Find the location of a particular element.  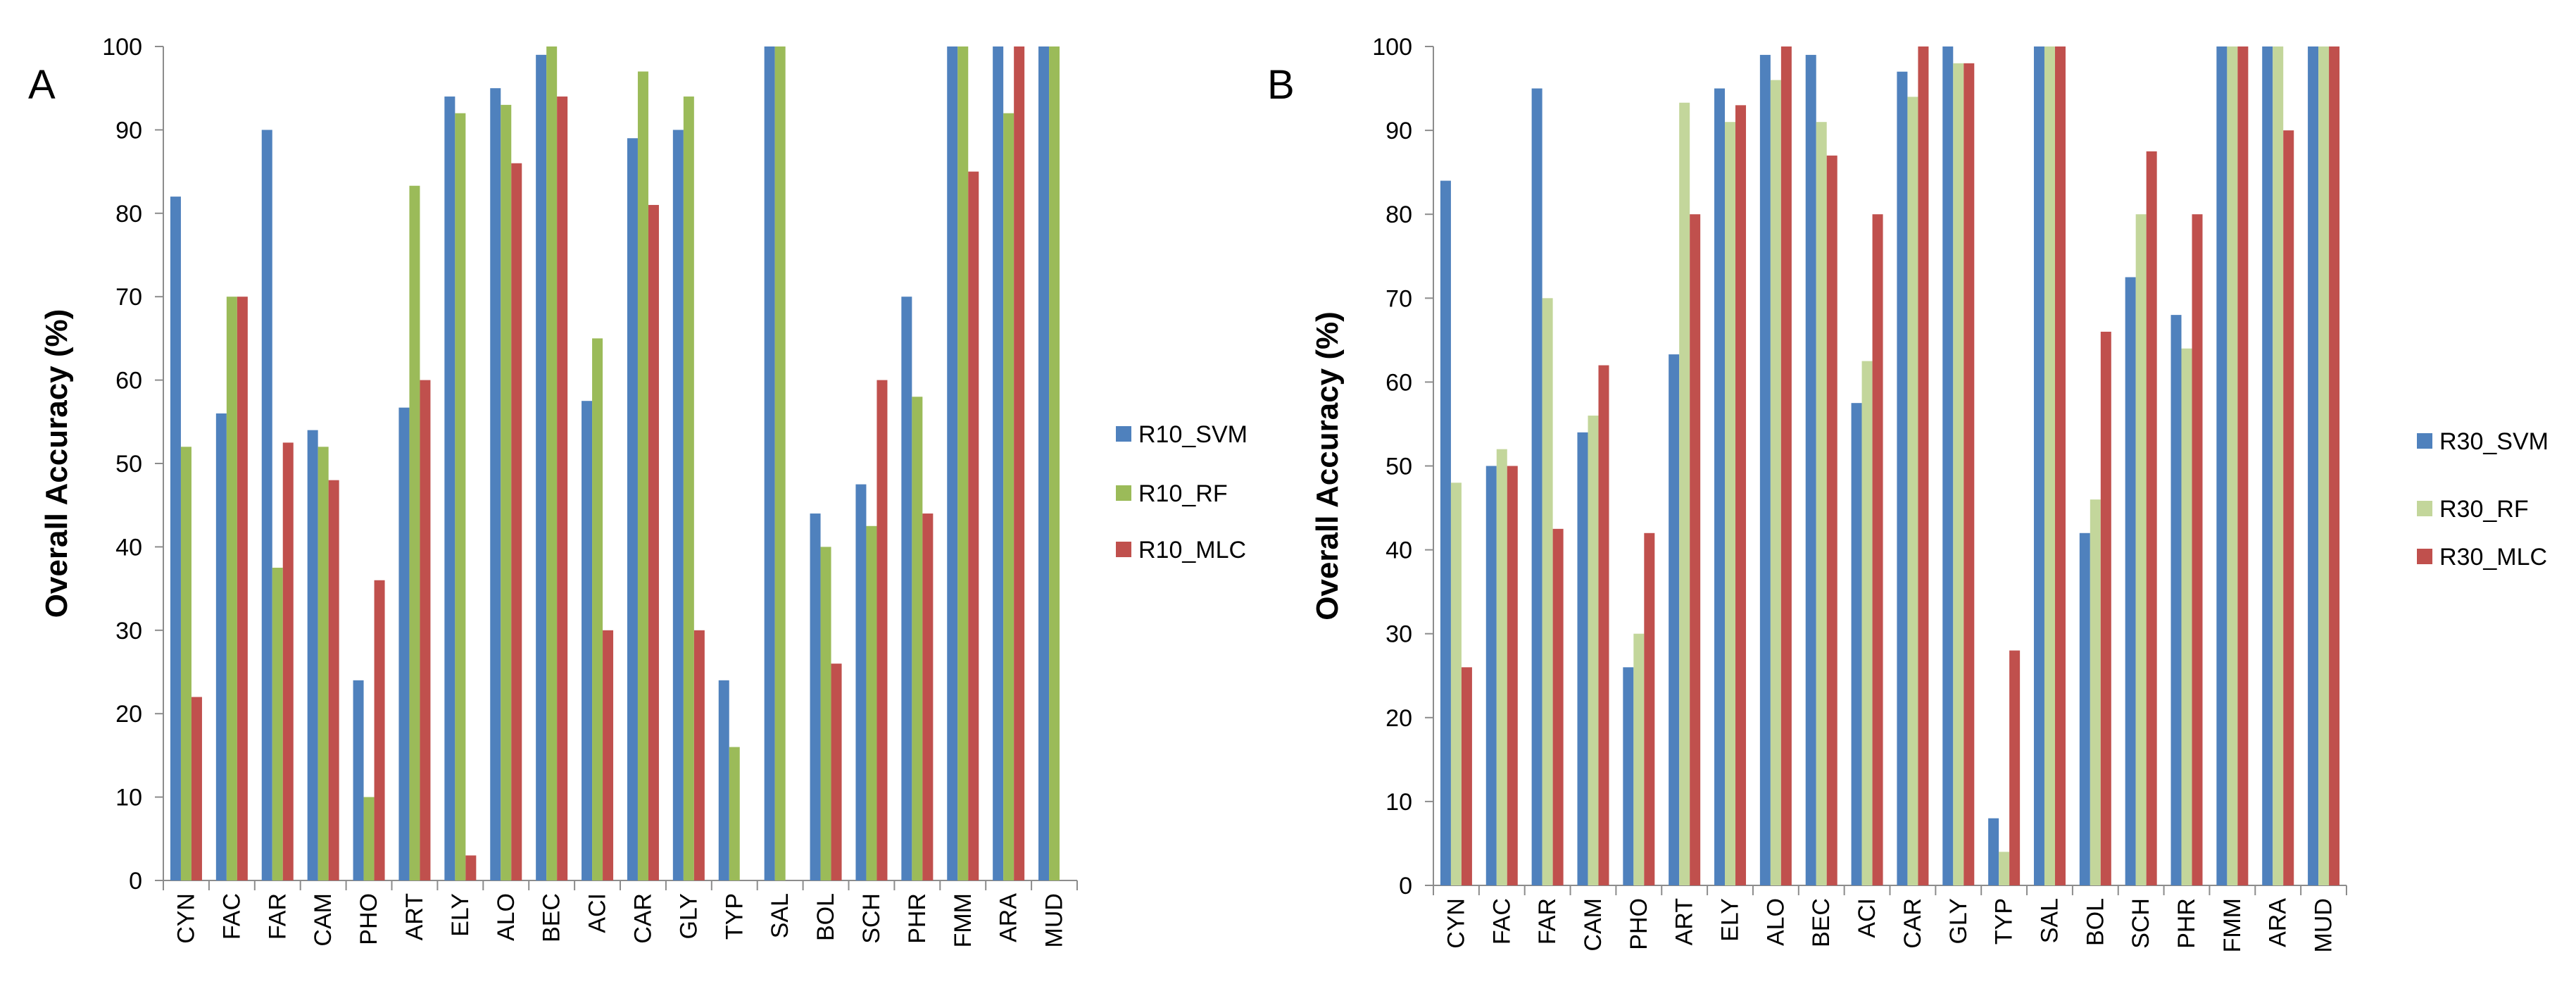

bar-r10-svm-pho is located at coordinates (359, 780).